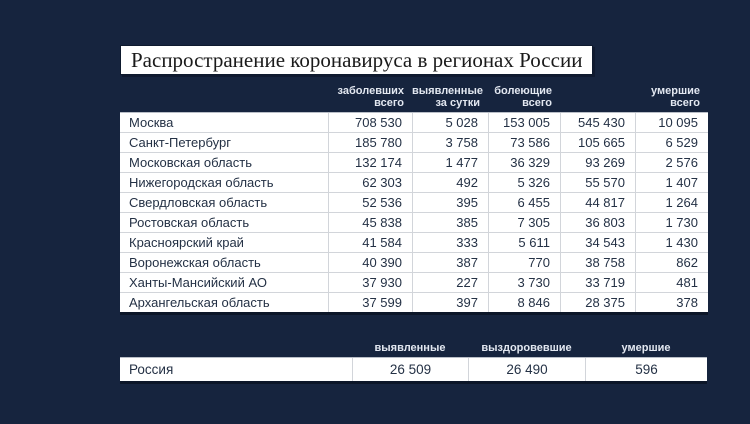 This screenshot has width=750, height=424. I want to click on column-header-line: заболевших, so click(370, 91).